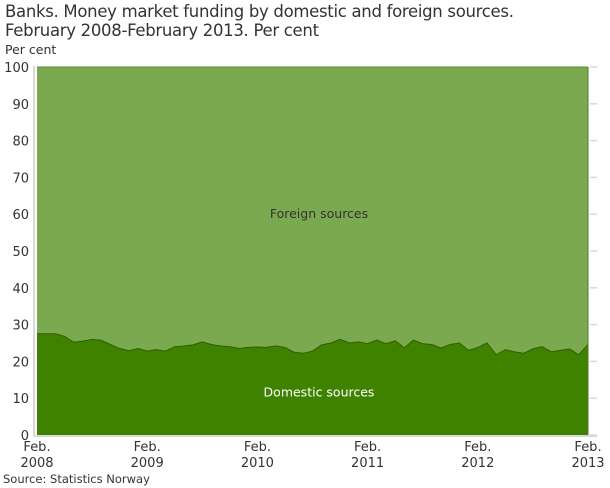 The height and width of the screenshot is (488, 610). I want to click on y-tick-label: 60, so click(20, 215).